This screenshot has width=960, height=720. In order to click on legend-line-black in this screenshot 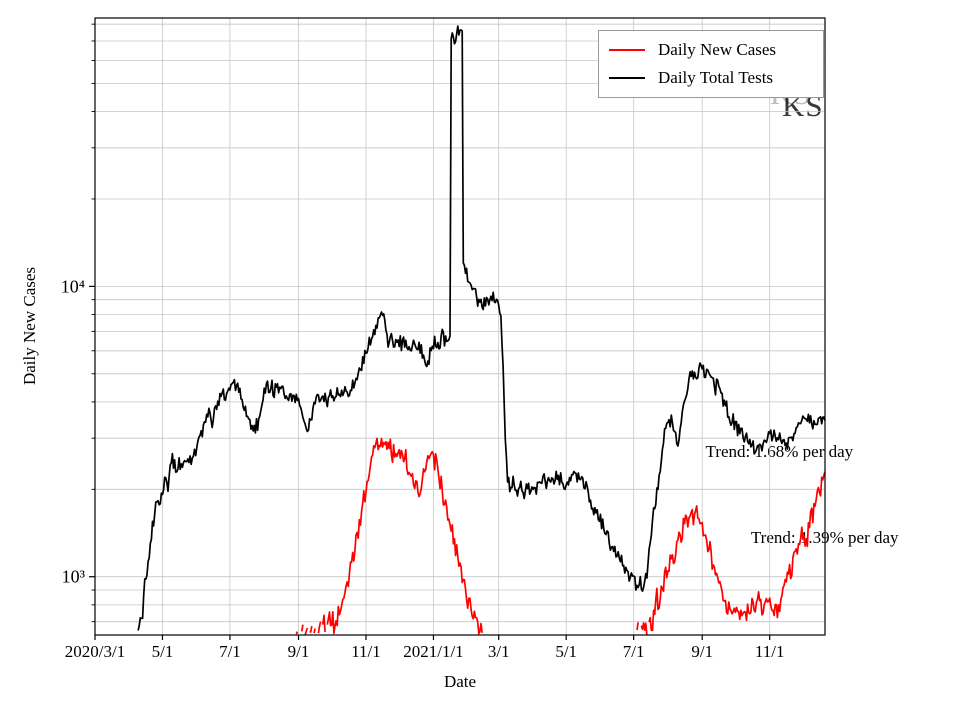, I will do `click(627, 78)`.